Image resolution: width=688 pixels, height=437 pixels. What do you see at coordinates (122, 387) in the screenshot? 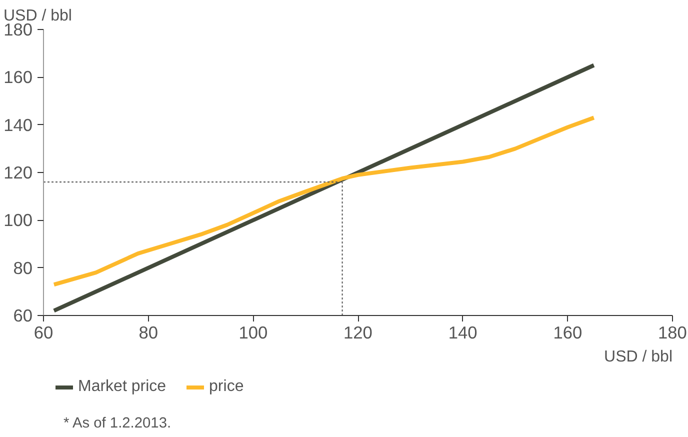
I see `legend-label: Market price` at bounding box center [122, 387].